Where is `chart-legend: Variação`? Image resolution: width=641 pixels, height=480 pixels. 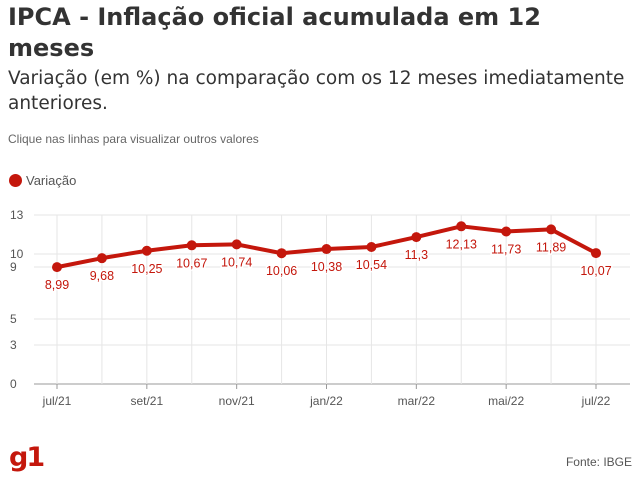
chart-legend: Variação is located at coordinates (42, 180).